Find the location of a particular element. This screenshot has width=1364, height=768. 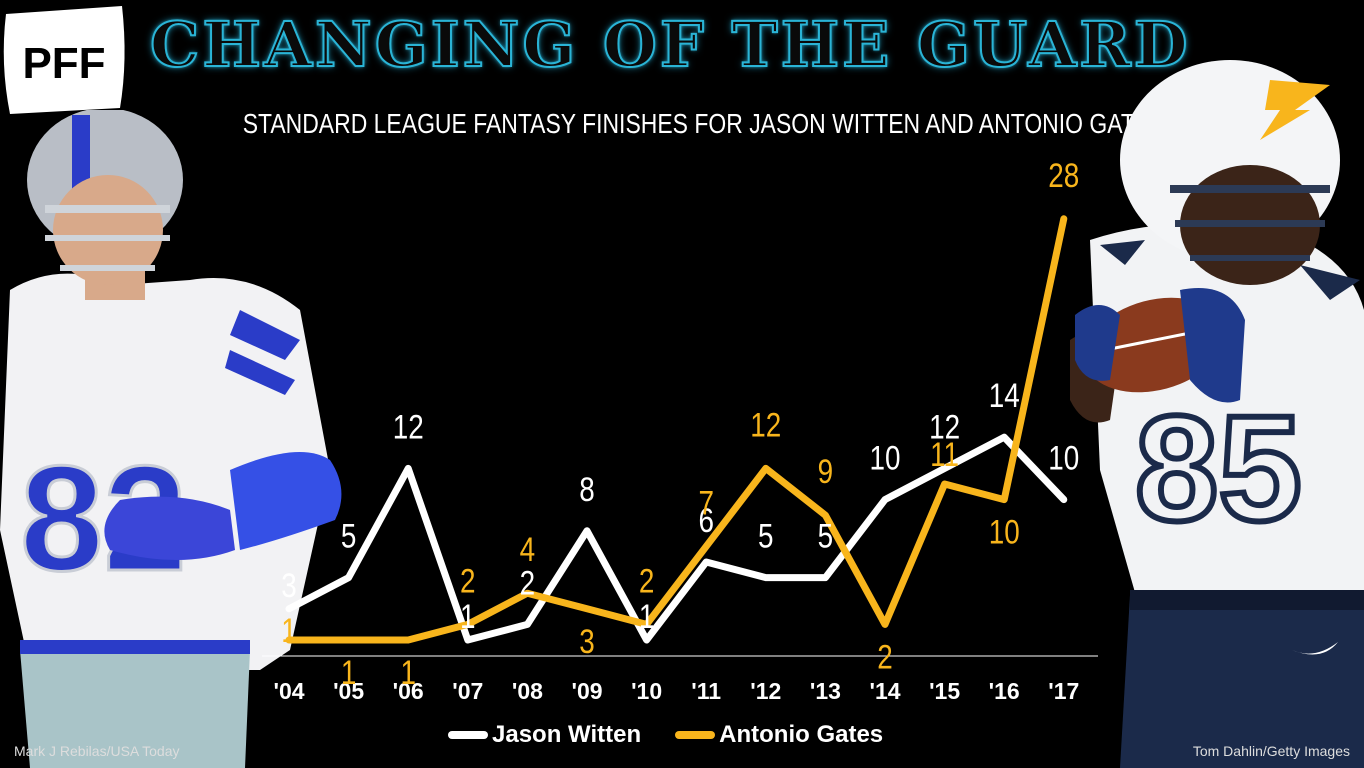

x-tick-label: '13 is located at coordinates (825, 691).